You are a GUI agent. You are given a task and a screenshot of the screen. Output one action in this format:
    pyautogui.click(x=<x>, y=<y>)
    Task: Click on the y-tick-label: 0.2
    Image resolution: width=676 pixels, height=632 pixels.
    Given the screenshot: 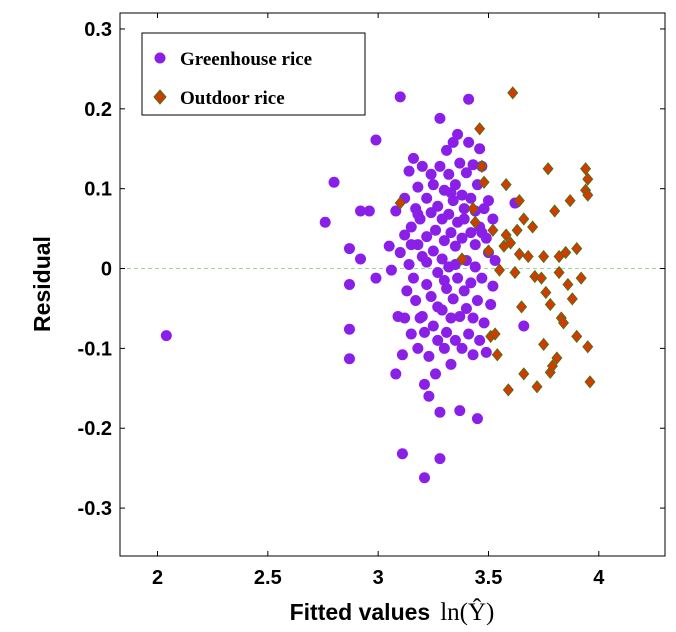 What is the action you would take?
    pyautogui.click(x=98, y=110)
    